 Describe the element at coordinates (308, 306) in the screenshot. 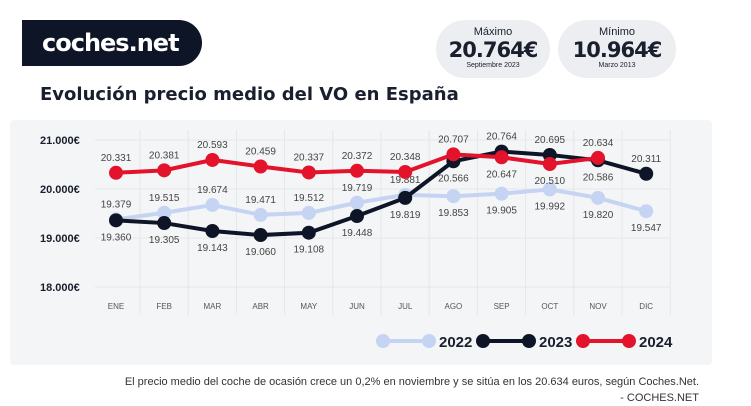

I see `x-tick-label: MAY` at that location.